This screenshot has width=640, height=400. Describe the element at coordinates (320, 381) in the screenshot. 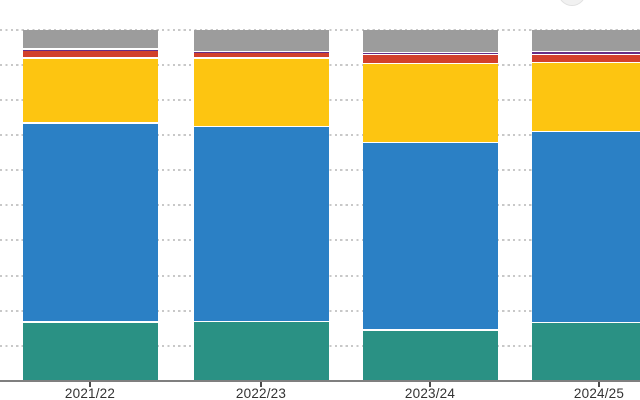

I see `x-axis-line` at that location.